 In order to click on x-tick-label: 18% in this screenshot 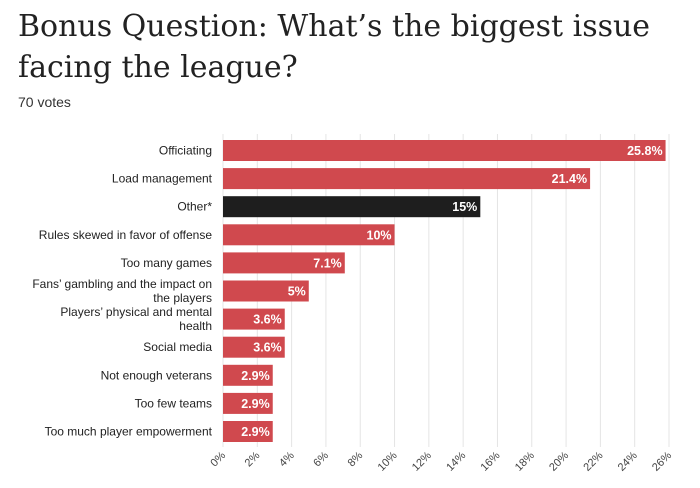, I will do `click(525, 461)`.